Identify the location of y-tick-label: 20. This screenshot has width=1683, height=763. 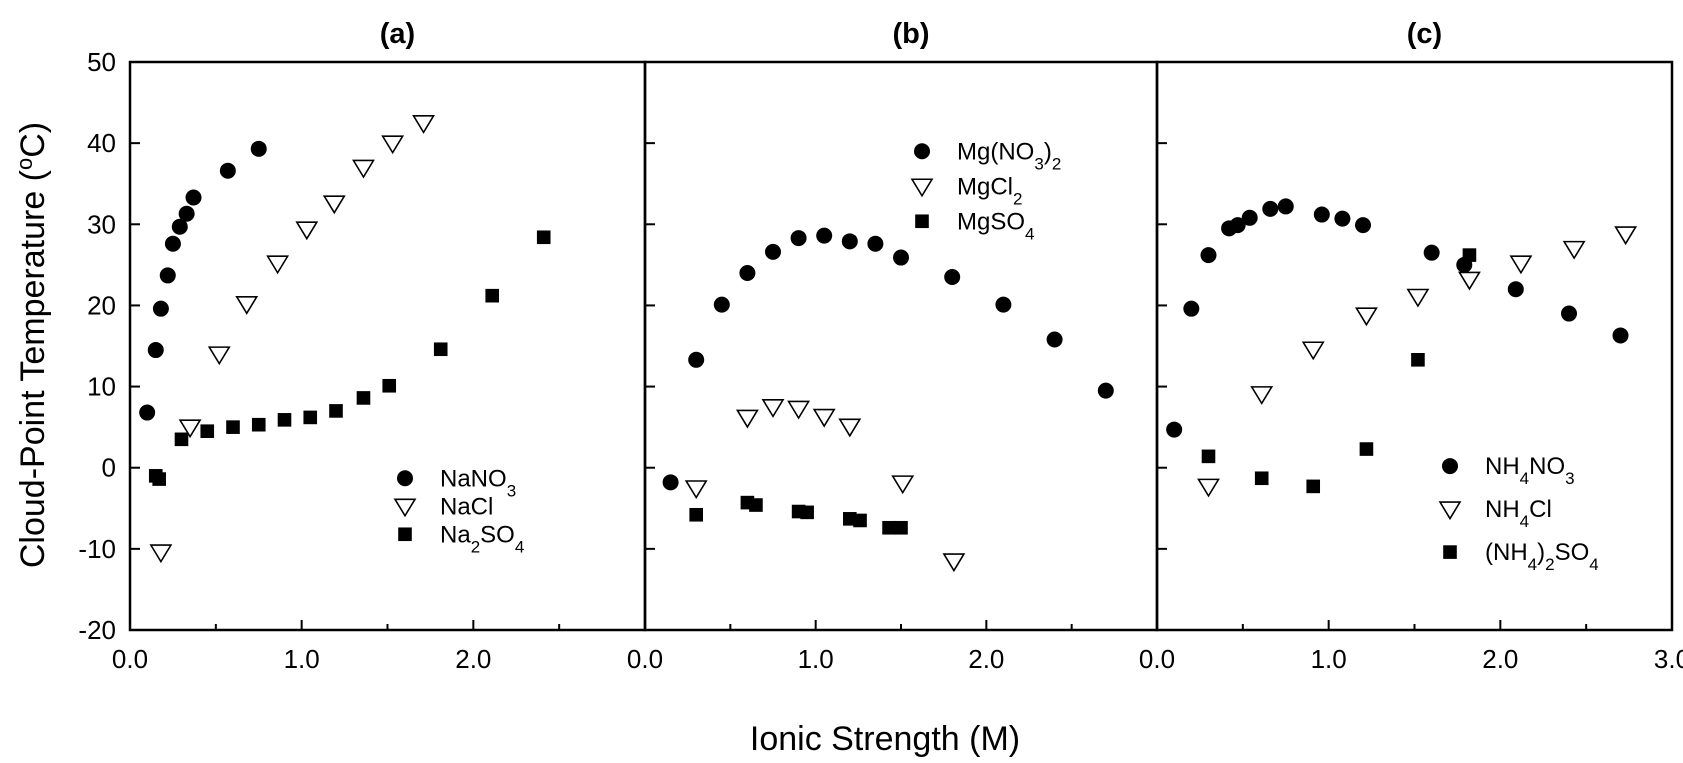
(101, 305).